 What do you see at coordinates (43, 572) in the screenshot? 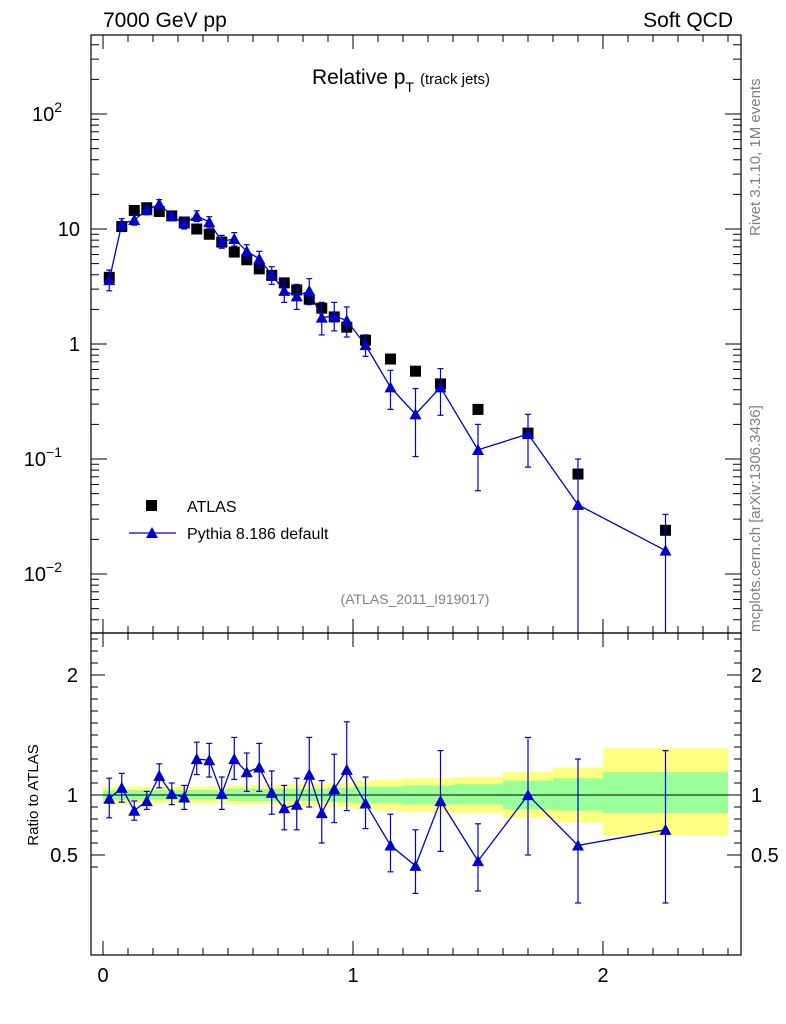
I see `main-ytick-label-0: 10⁻²` at bounding box center [43, 572].